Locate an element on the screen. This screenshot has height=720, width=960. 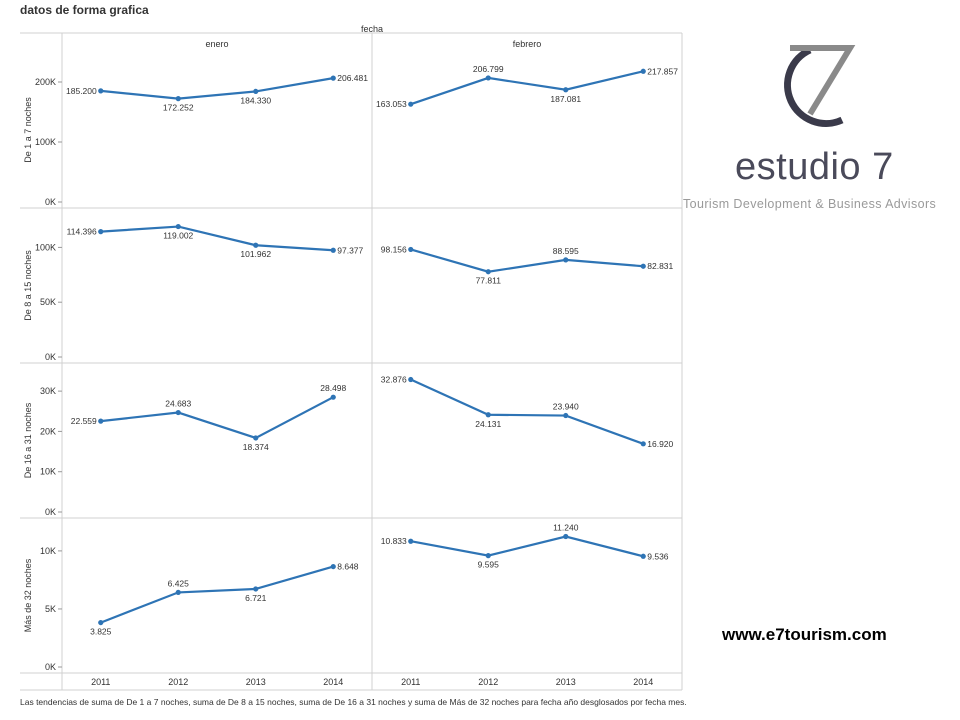
column-header-label: fecha is located at coordinates (372, 29).